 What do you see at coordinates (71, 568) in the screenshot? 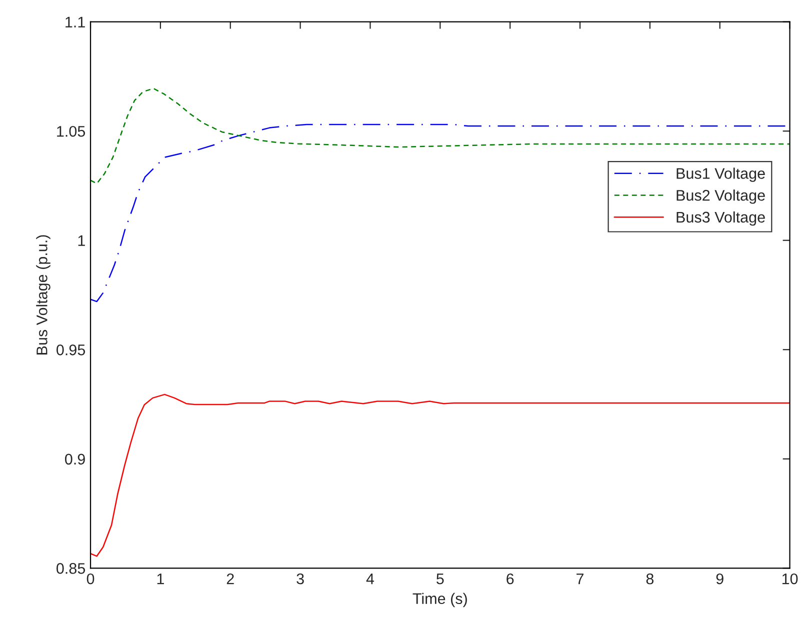
I see `y-tick-label: 0.85` at bounding box center [71, 568].